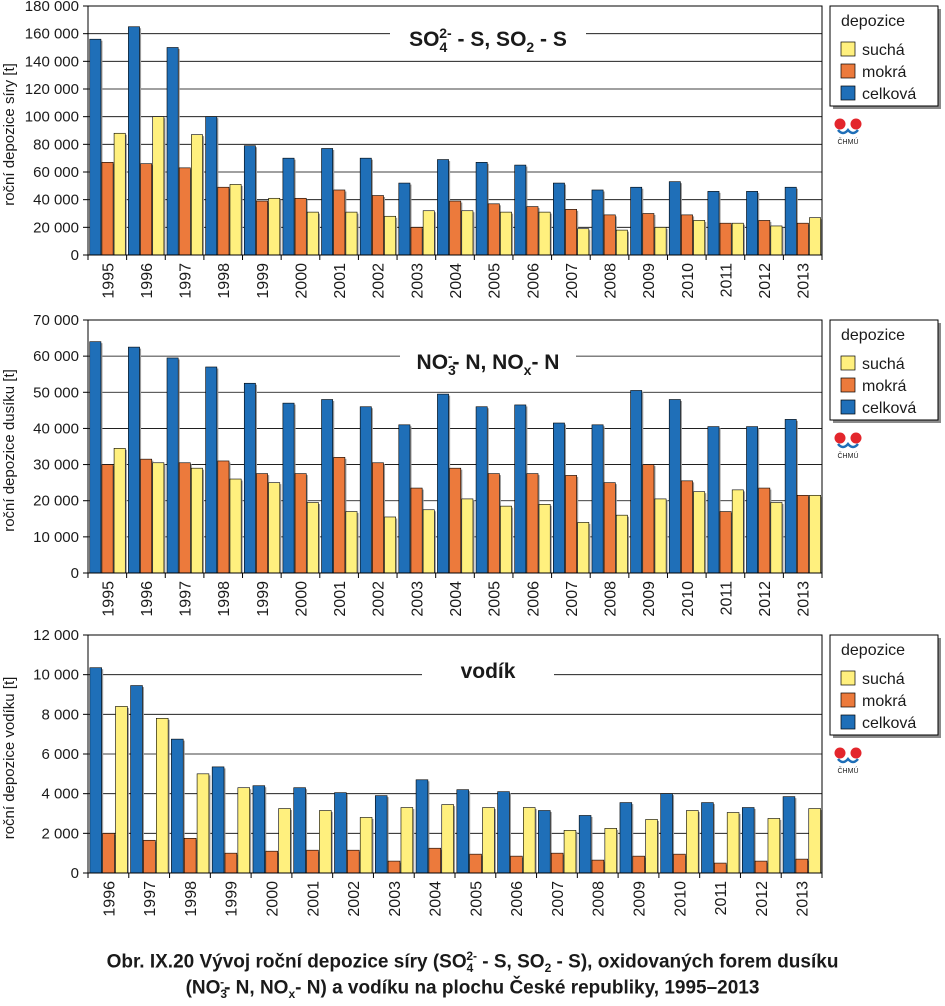 The height and width of the screenshot is (1006, 945). What do you see at coordinates (327, 202) in the screenshot?
I see `bar-celková-2001` at bounding box center [327, 202].